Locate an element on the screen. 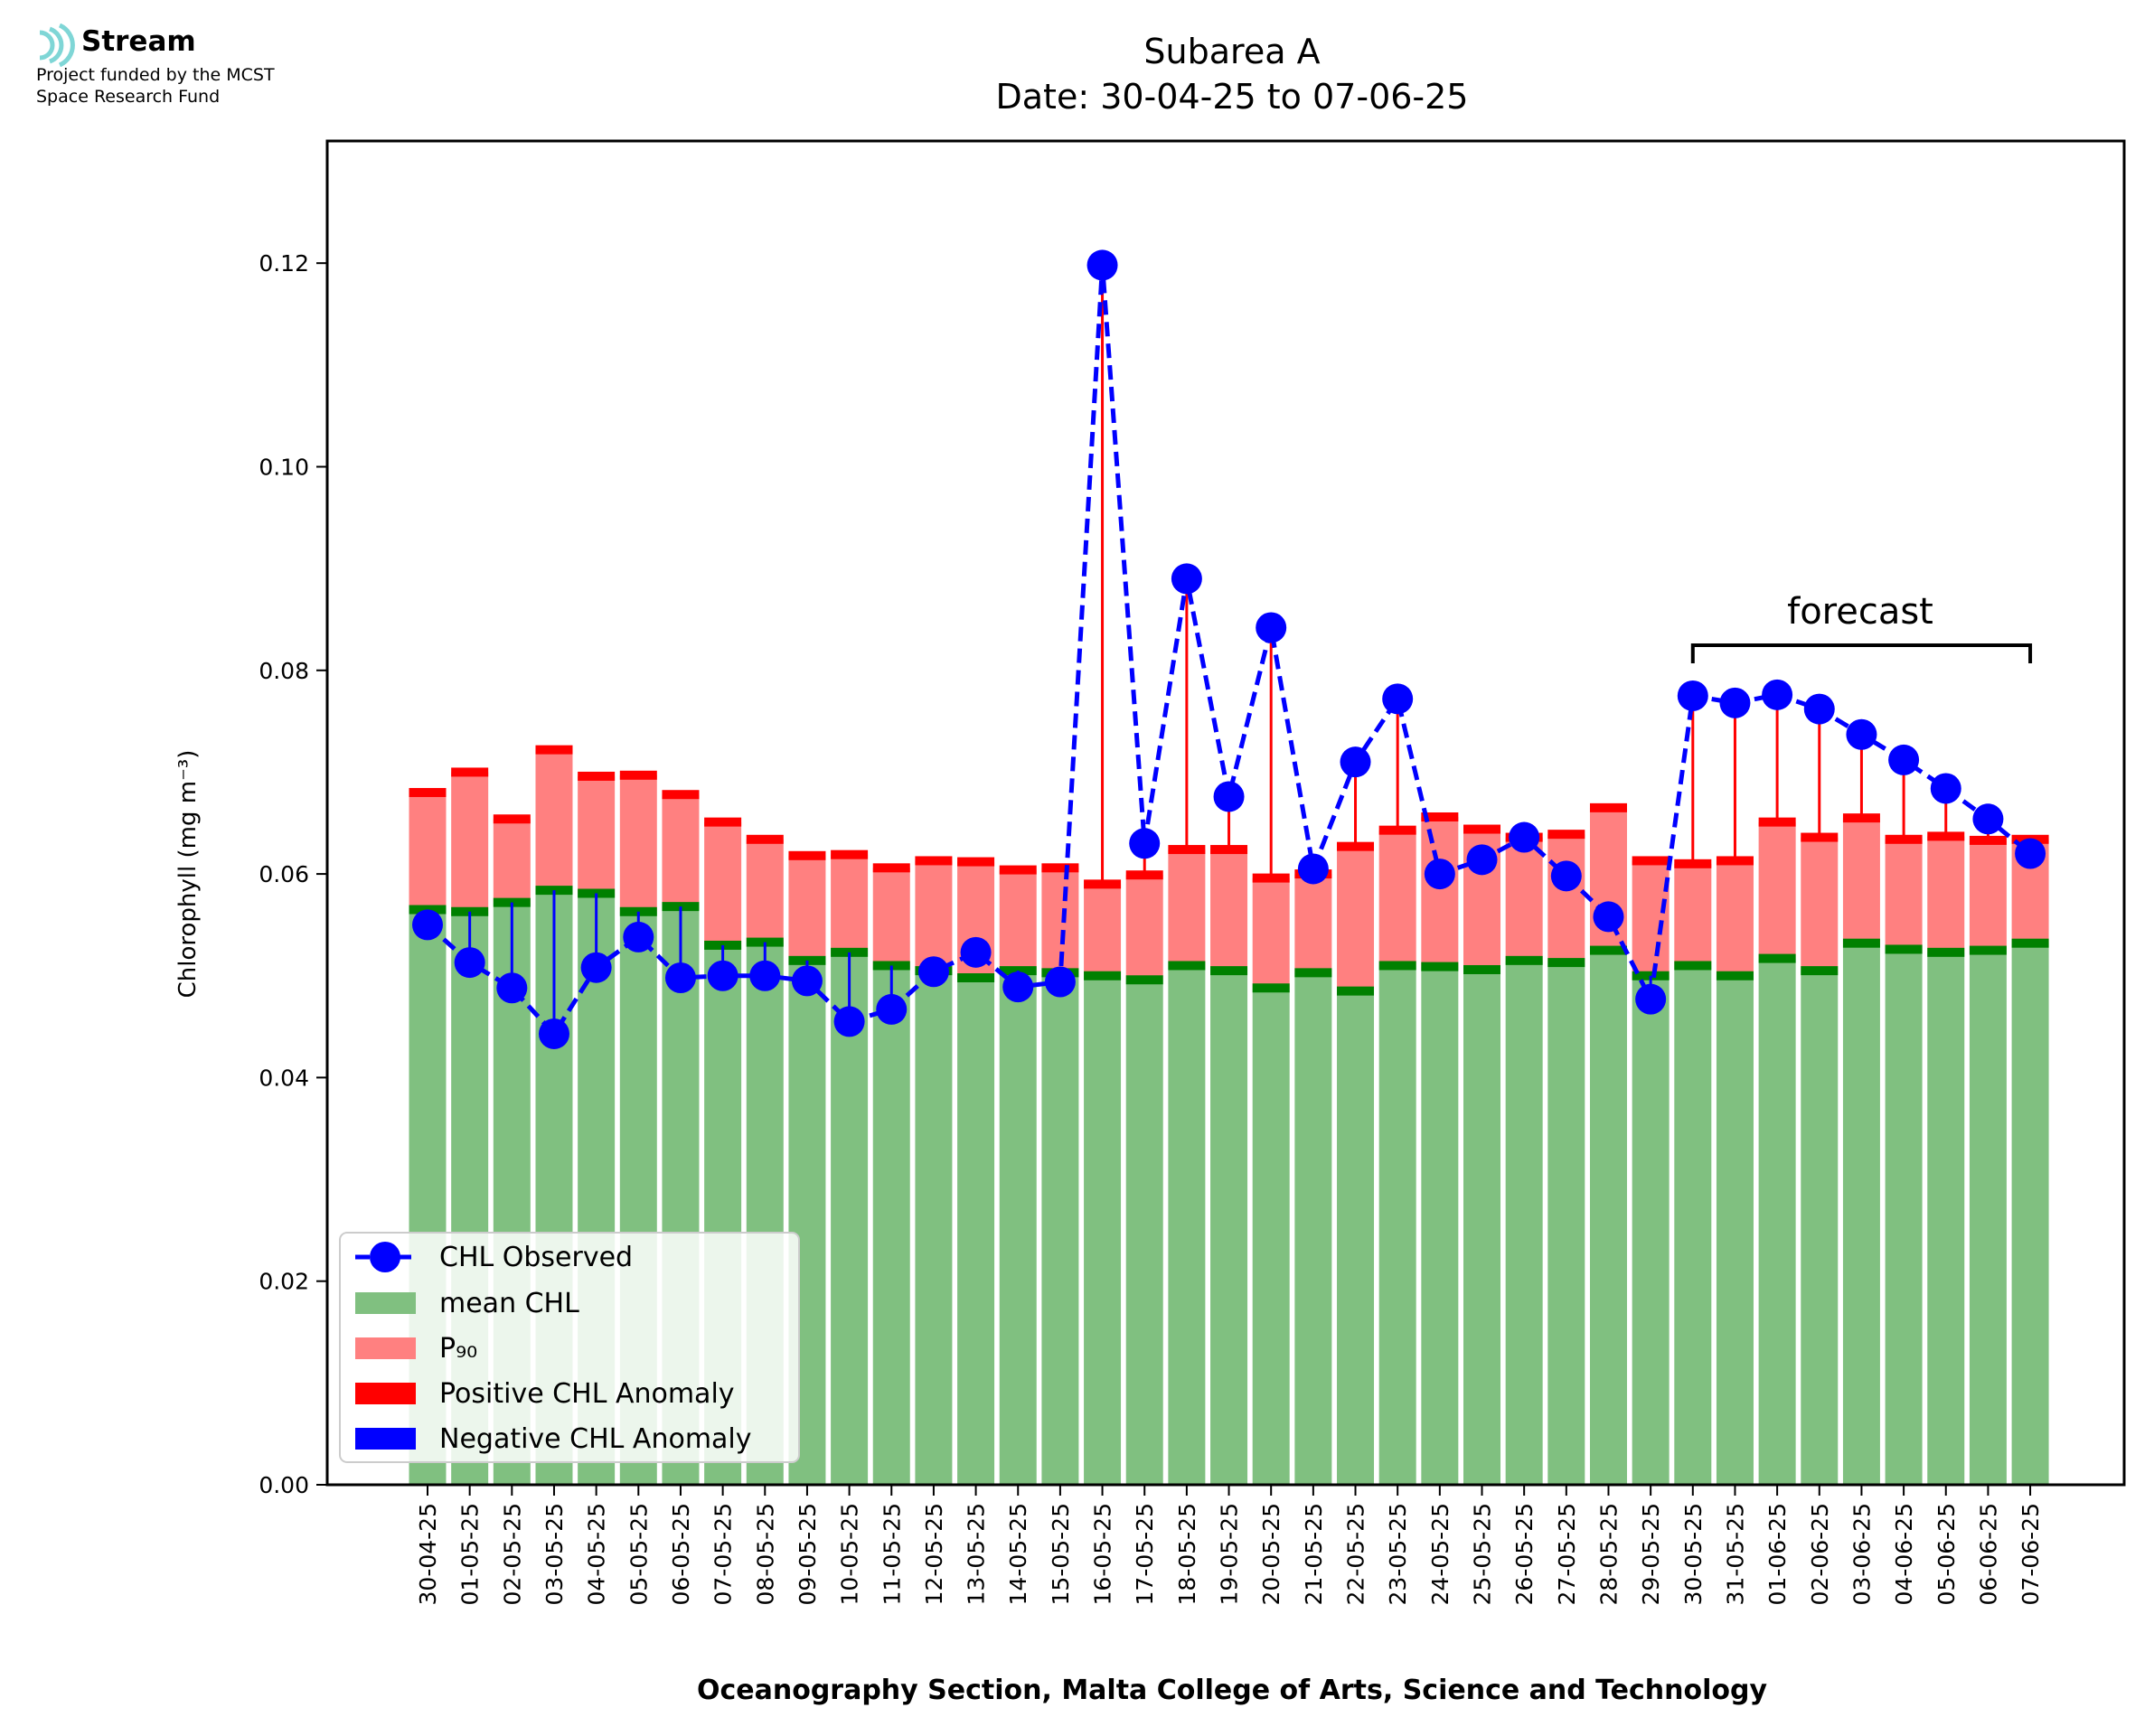  x-tick-label: 22-05-25 is located at coordinates (1356, 1554).